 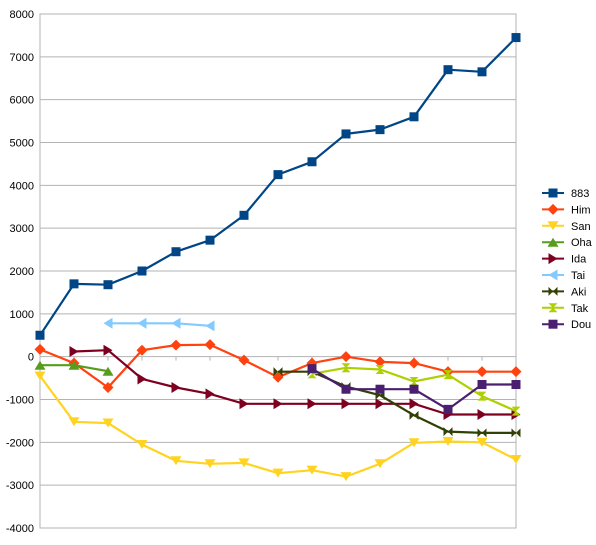 I want to click on series-ida-line, so click(x=294, y=382).